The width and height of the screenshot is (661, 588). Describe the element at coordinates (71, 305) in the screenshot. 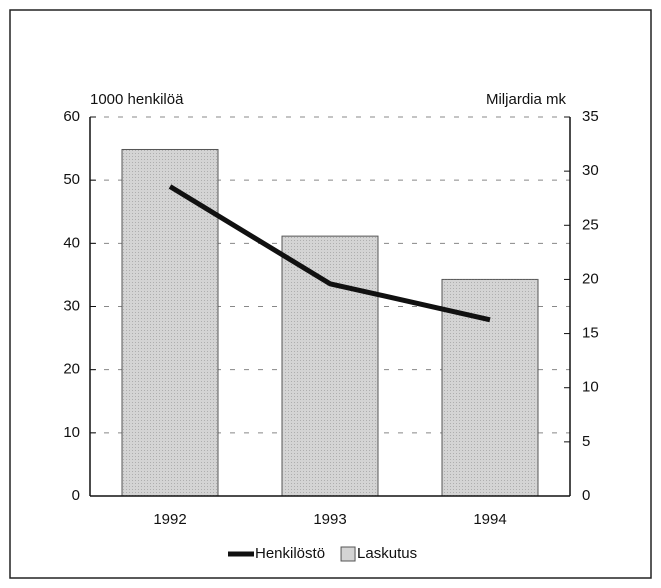

I see `y-tick-label: 30` at that location.